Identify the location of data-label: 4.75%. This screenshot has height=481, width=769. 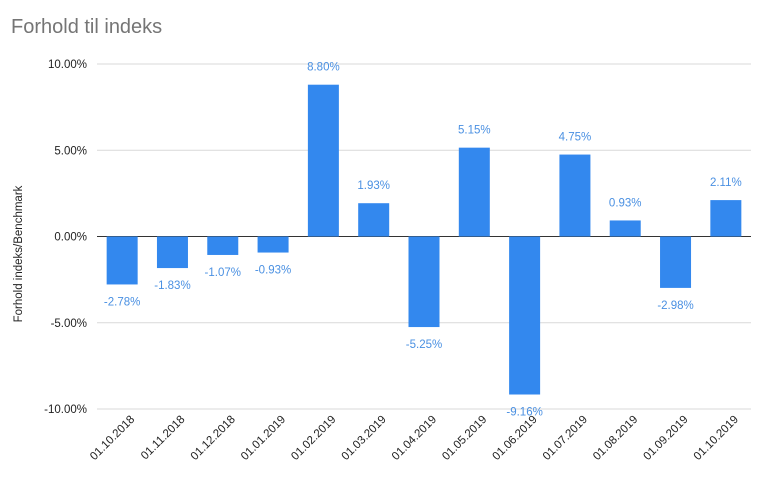
(575, 138).